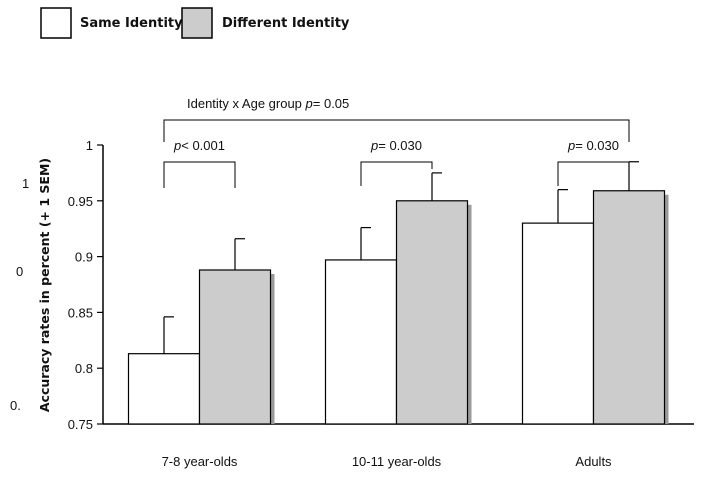 Image resolution: width=709 pixels, height=479 pixels. I want to click on y-tick-label: 0.85, so click(80, 312).